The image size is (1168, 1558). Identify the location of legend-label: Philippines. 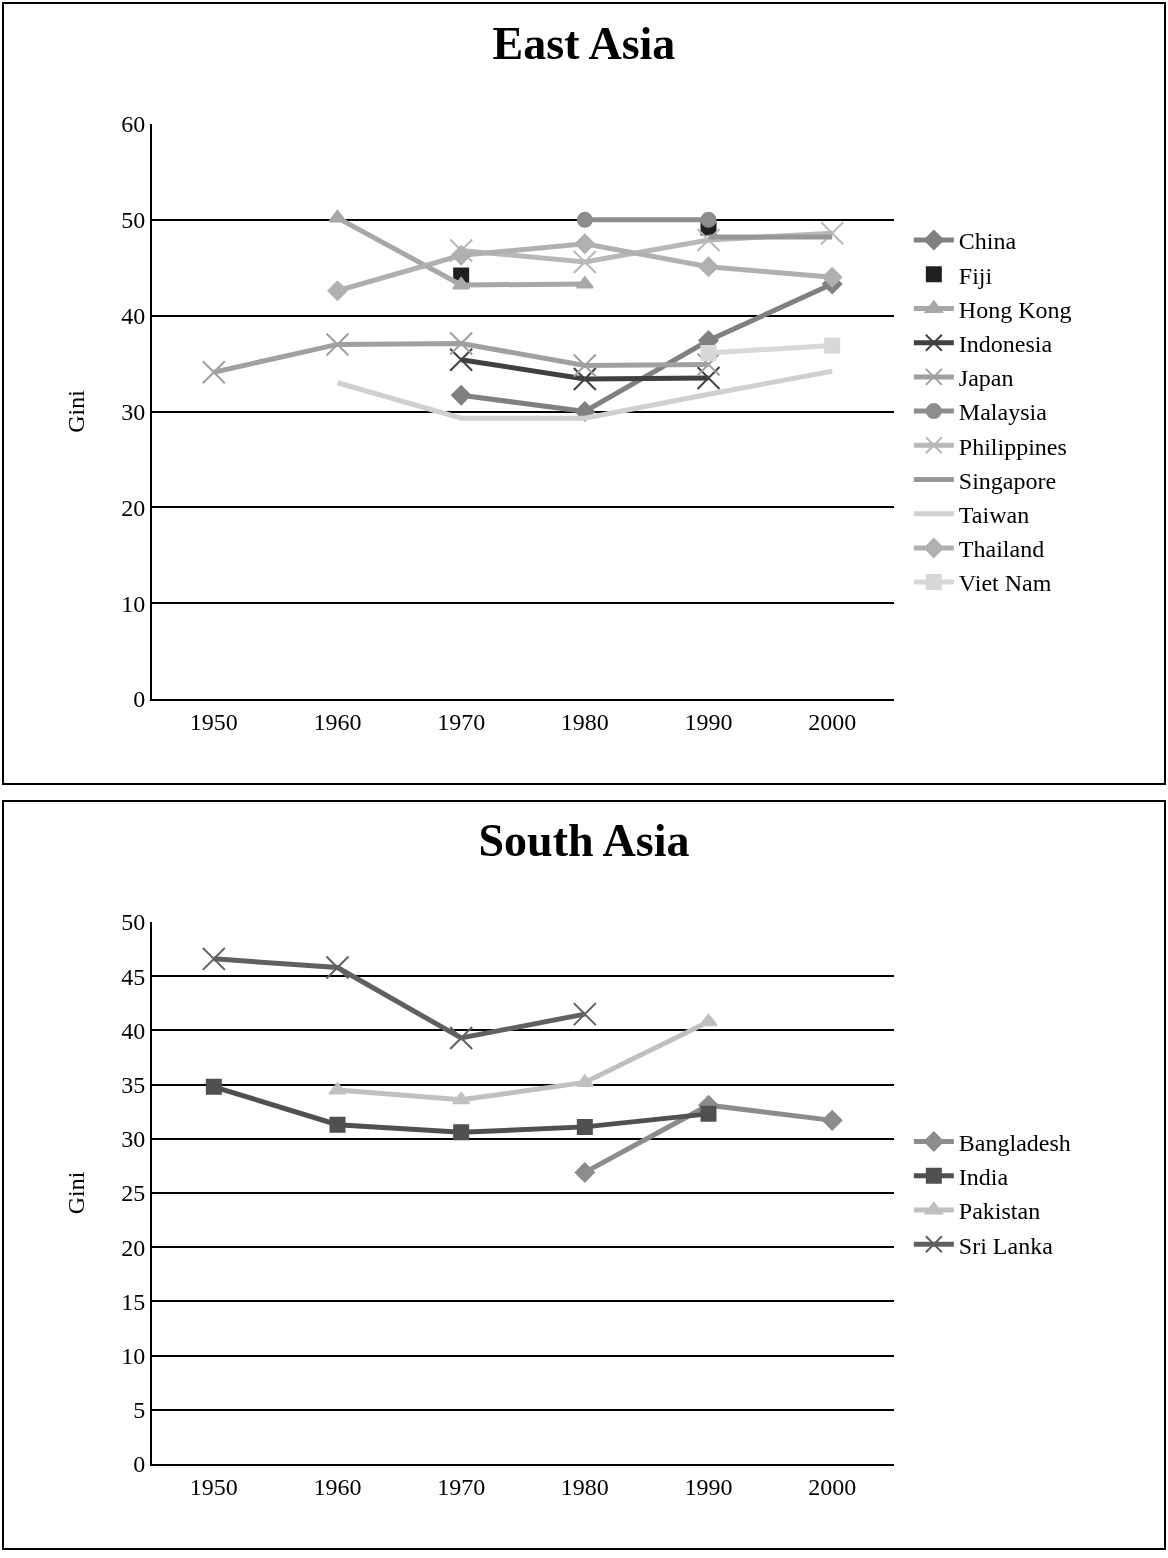
(1012, 446).